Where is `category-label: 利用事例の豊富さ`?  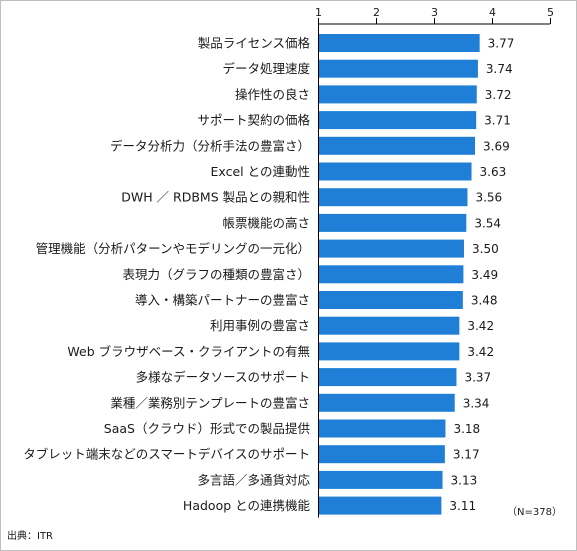 category-label: 利用事例の豊富さ is located at coordinates (260, 325).